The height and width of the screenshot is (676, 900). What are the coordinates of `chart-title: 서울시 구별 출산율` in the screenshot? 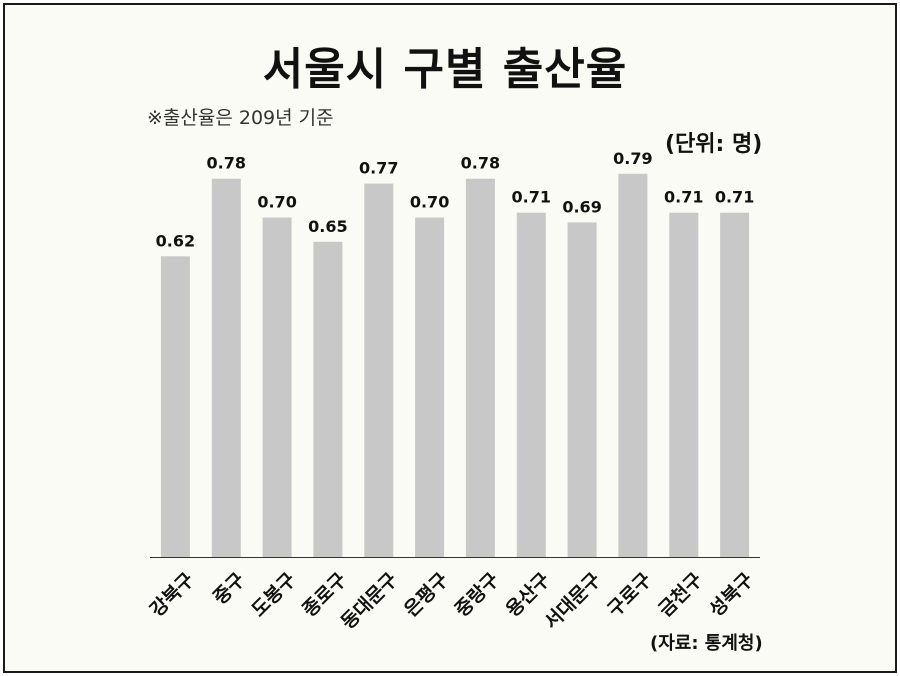 It's located at (445, 69).